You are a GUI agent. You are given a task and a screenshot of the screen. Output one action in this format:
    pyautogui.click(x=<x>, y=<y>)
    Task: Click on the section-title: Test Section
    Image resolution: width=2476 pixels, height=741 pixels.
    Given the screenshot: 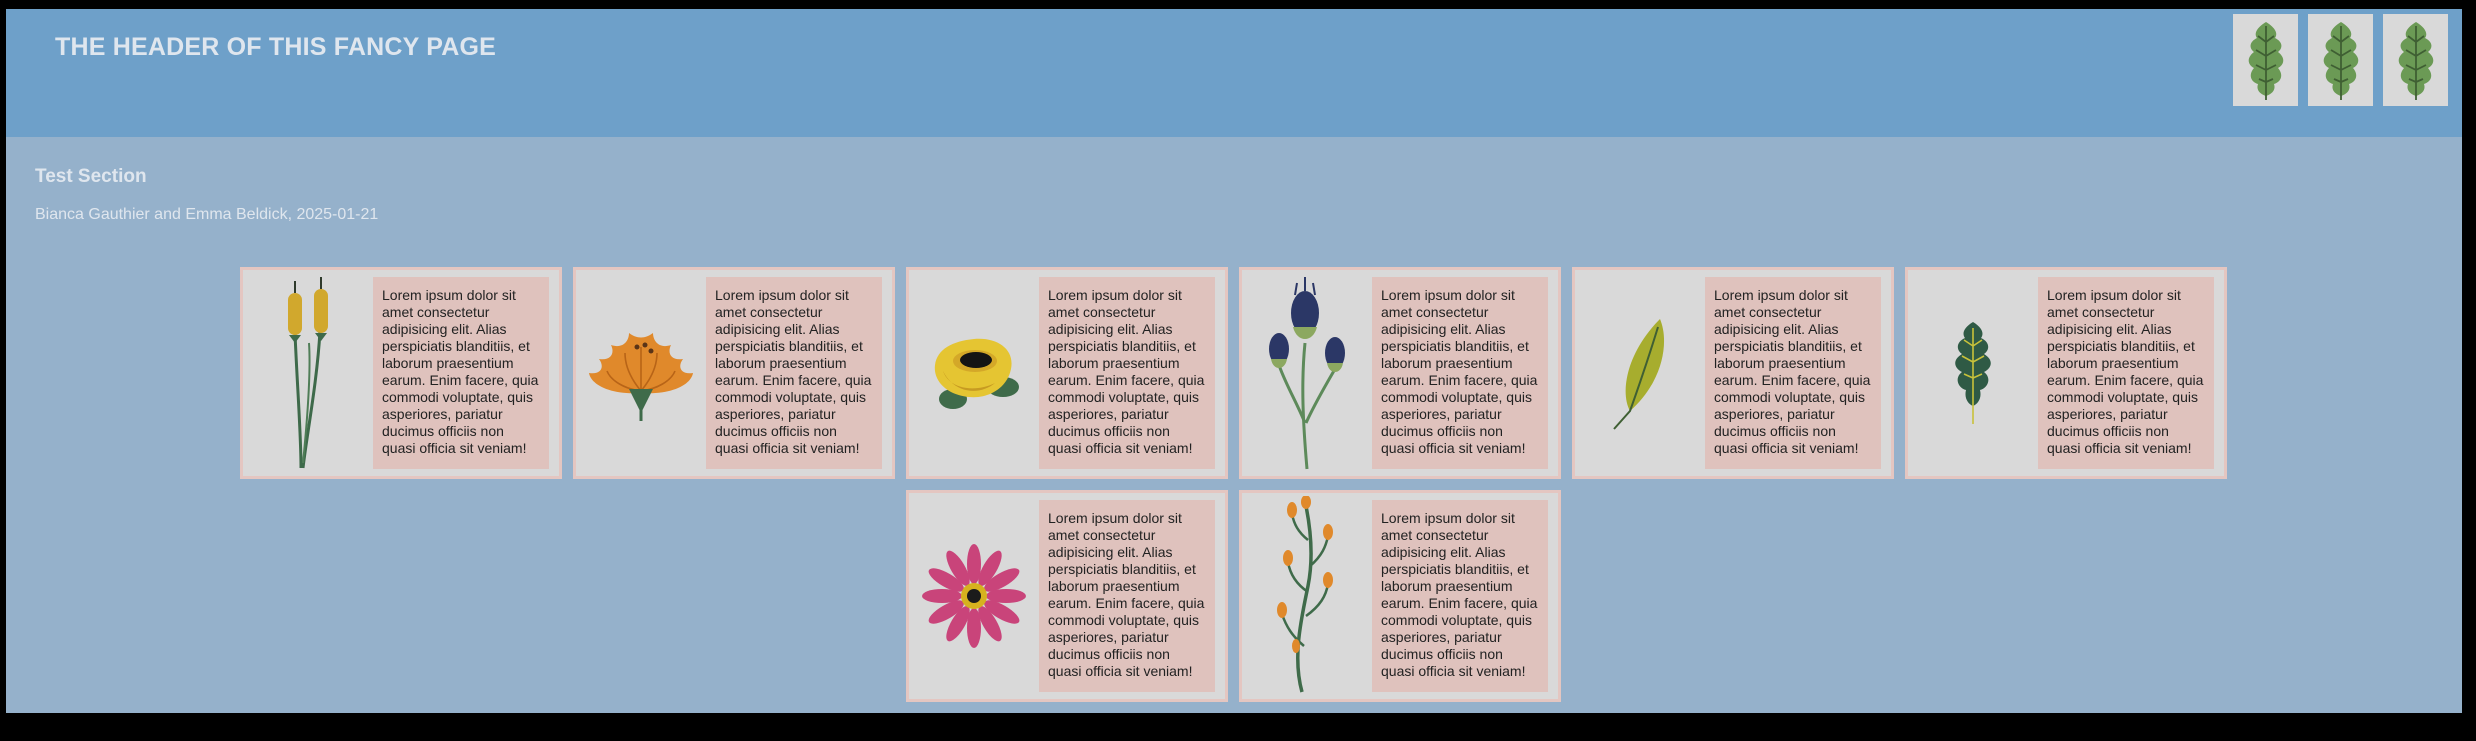 What is the action you would take?
    pyautogui.click(x=91, y=176)
    